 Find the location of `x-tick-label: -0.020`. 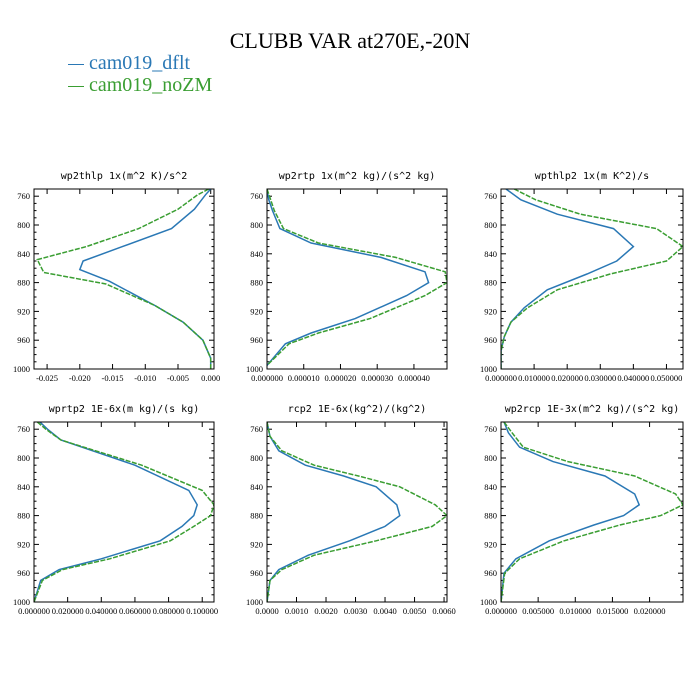

x-tick-label: -0.020 is located at coordinates (80, 378).